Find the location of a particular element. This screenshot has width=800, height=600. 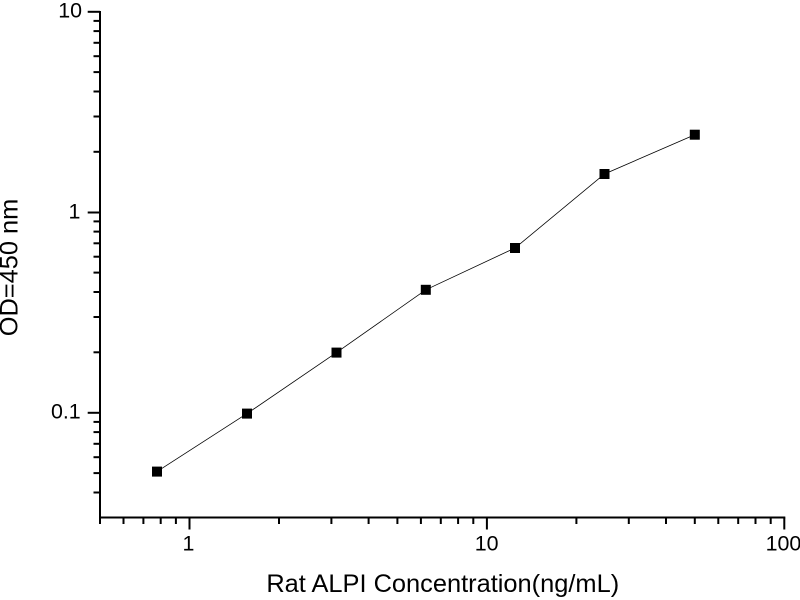

svg-text: Rat ALPI Concentration(ng/mL) is located at coordinates (442, 584).